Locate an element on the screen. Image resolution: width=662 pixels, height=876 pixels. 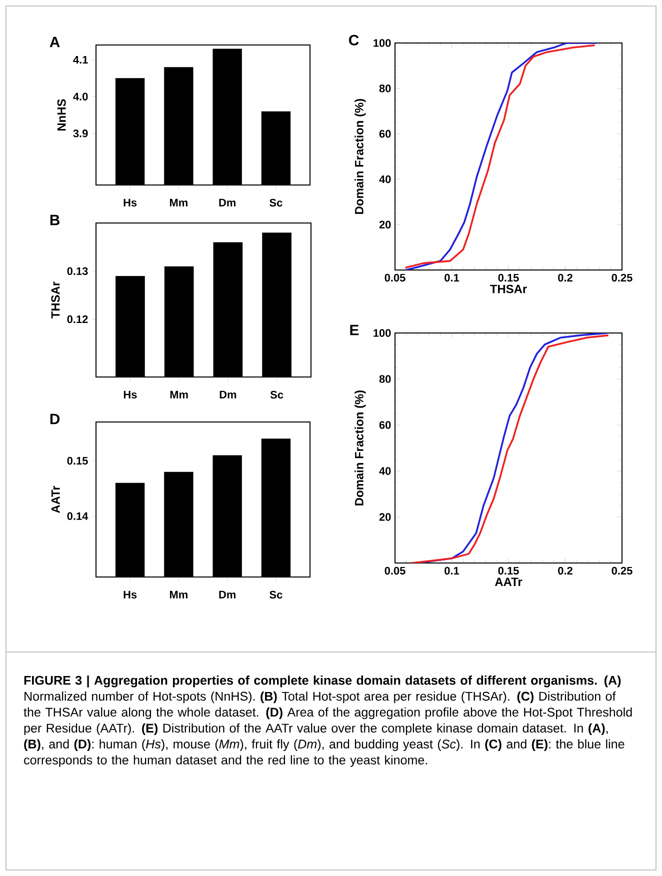
y-tick-label: 3.9 is located at coordinates (80, 134).